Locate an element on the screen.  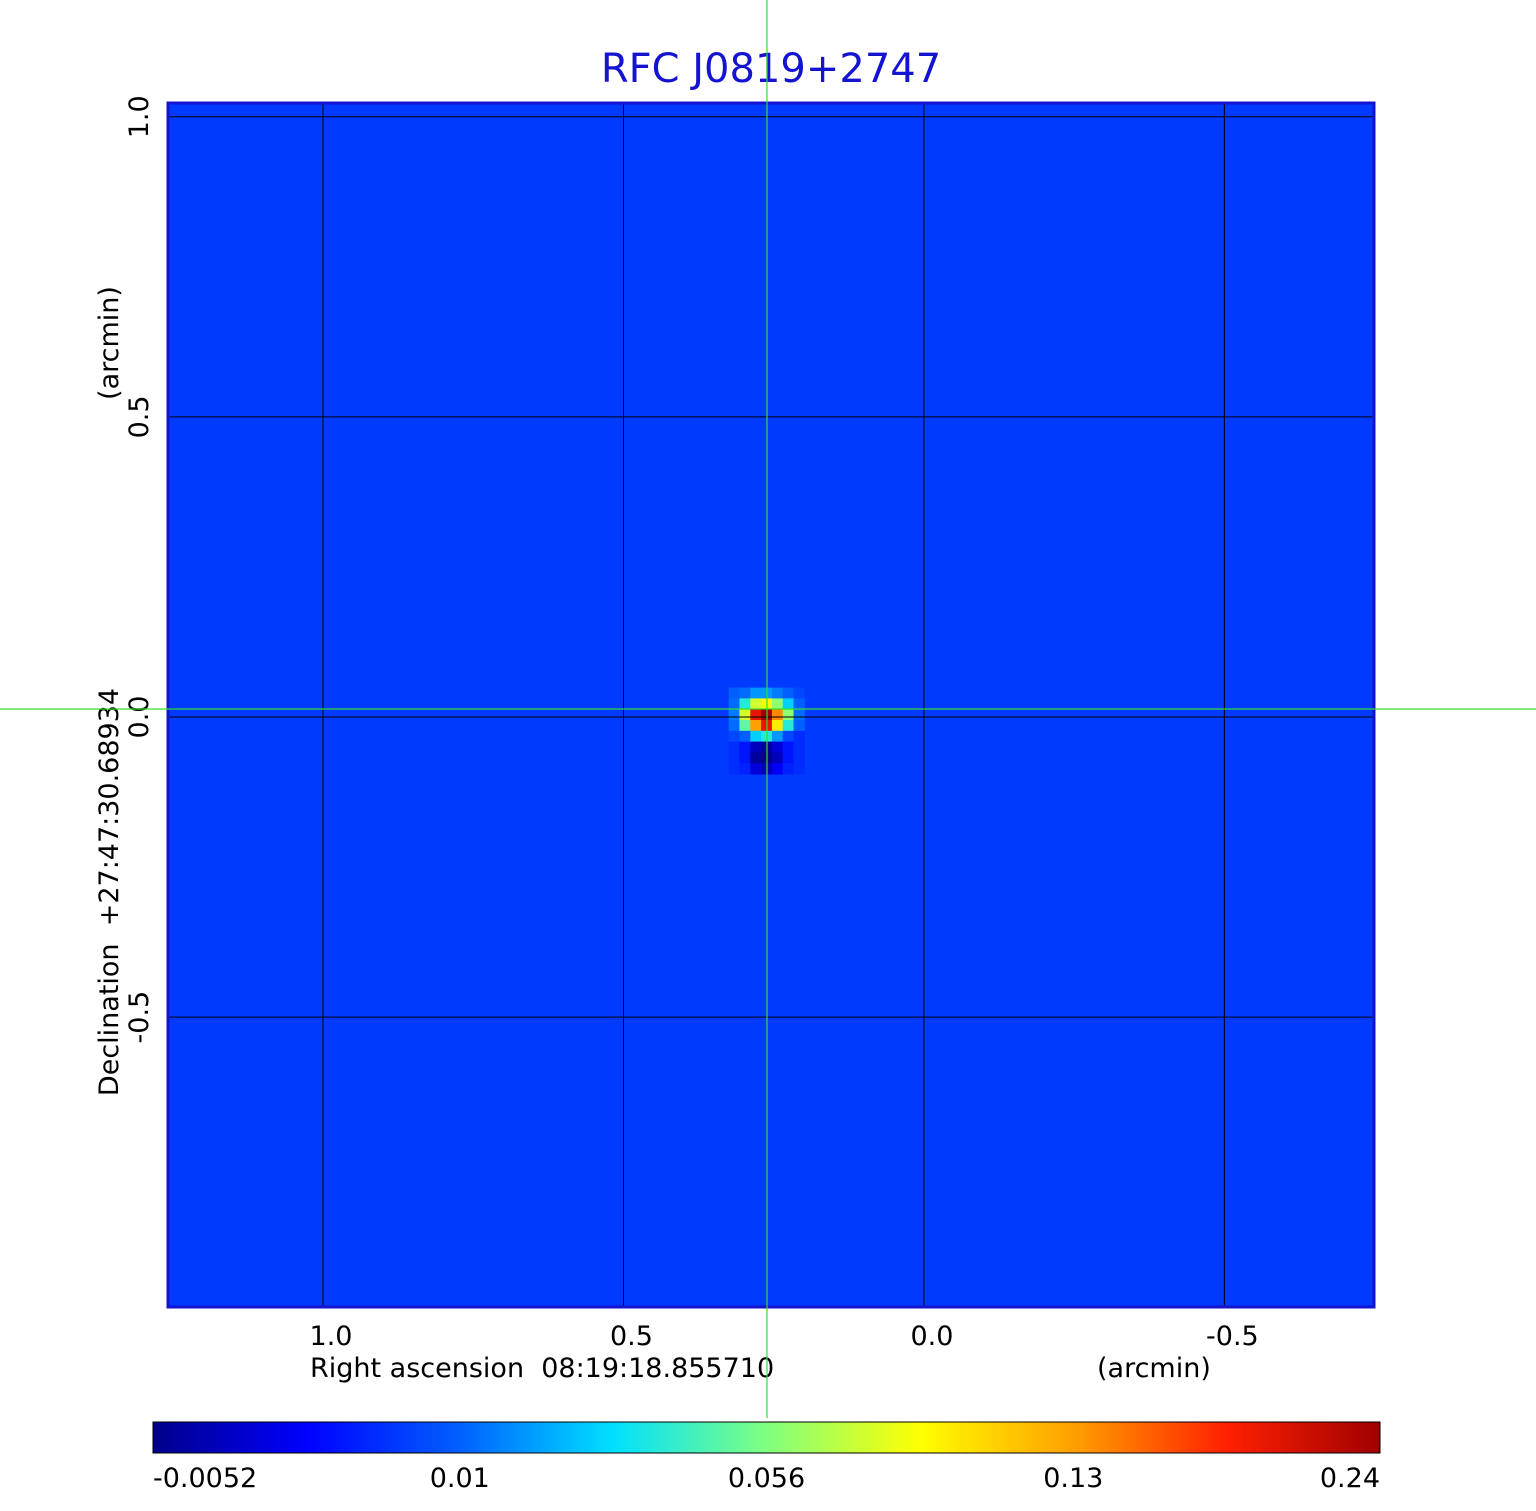
y-axis-label: Declination +27:47:30.68934 is located at coordinates (109, 892).